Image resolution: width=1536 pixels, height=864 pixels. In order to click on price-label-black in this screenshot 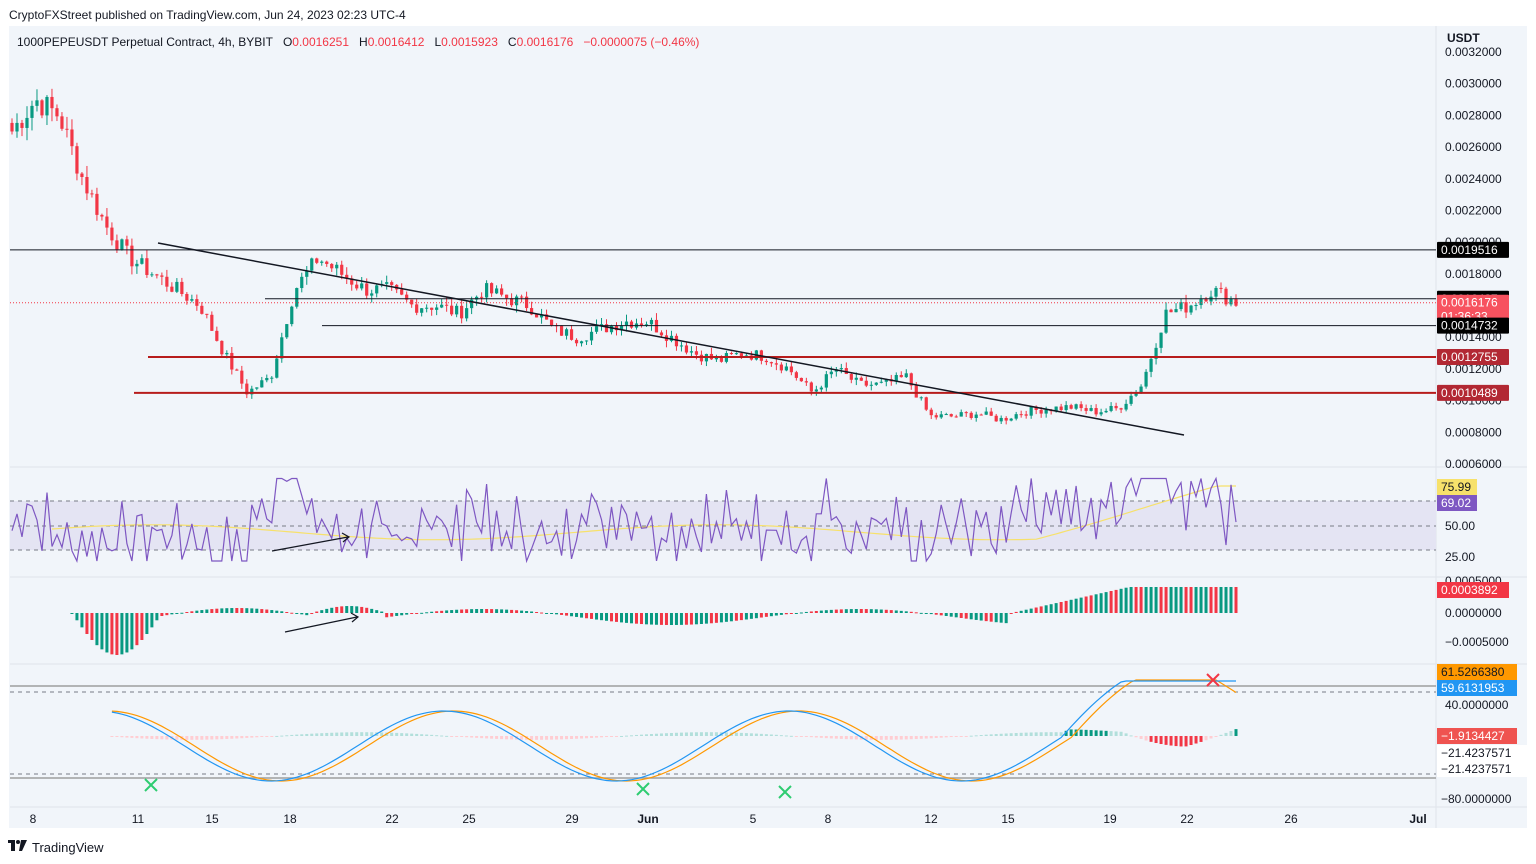, I will do `click(1473, 325)`.